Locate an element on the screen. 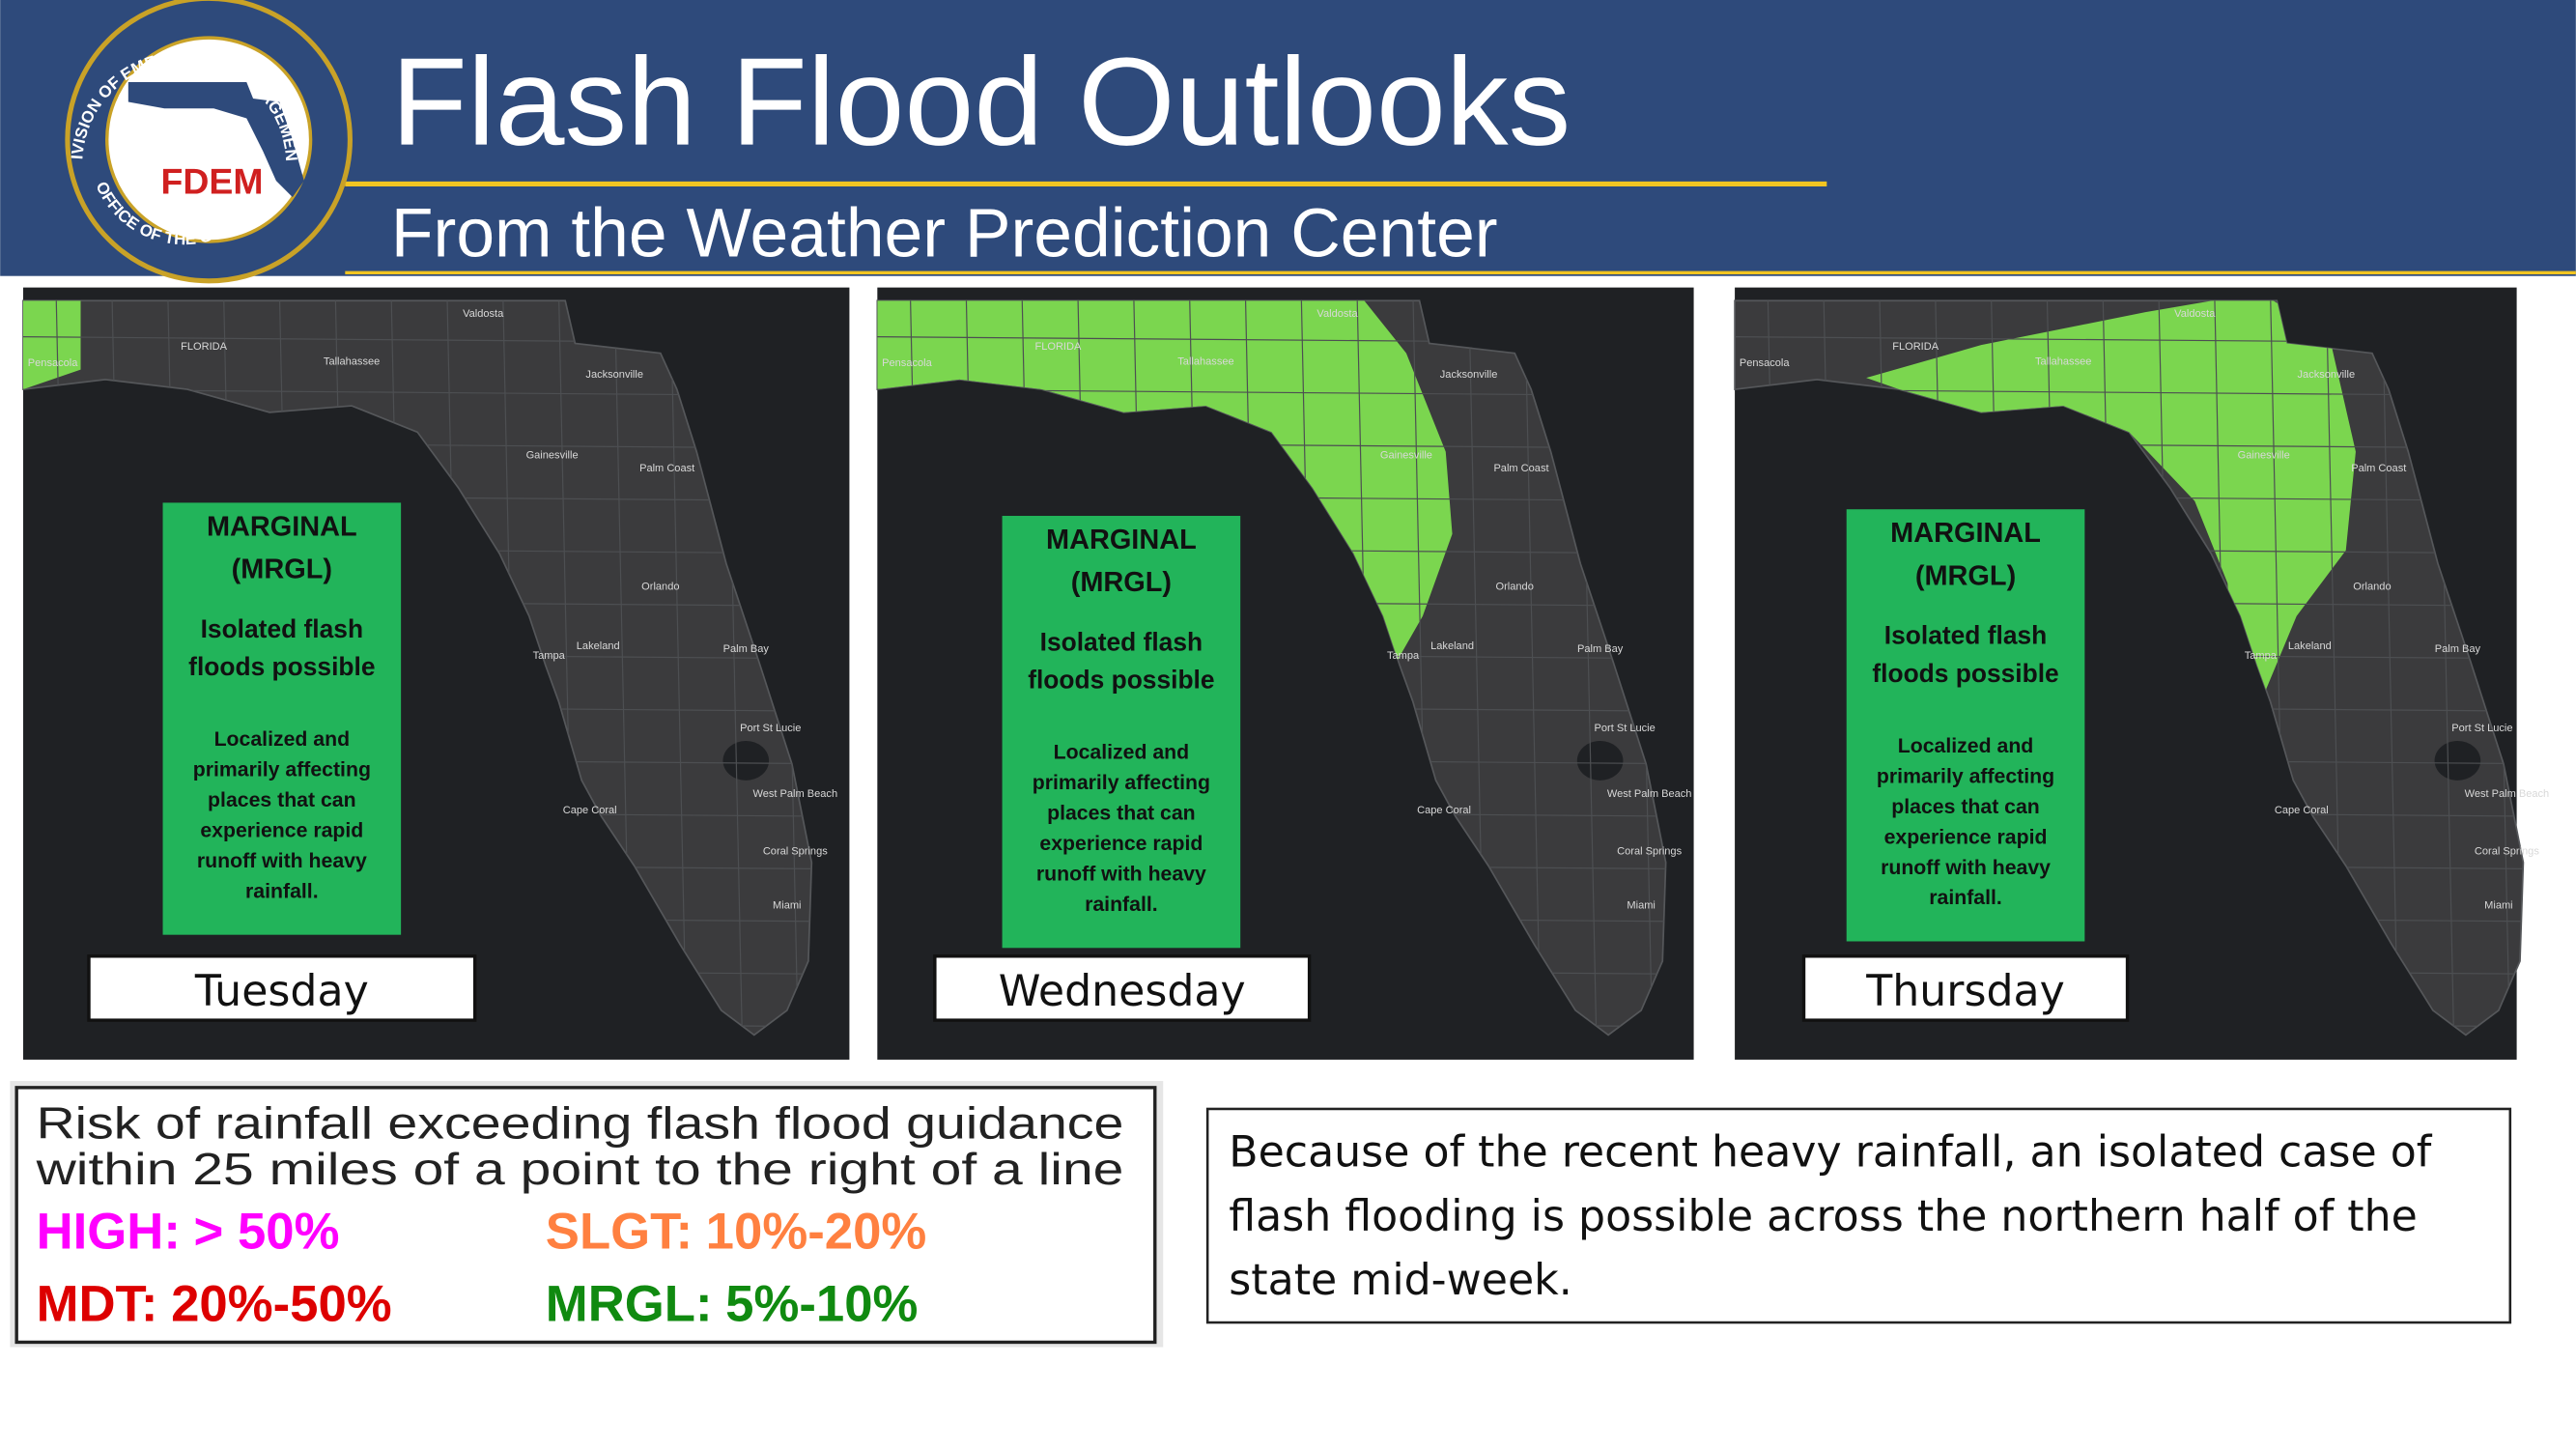  note-box is located at coordinates (1858, 1215).